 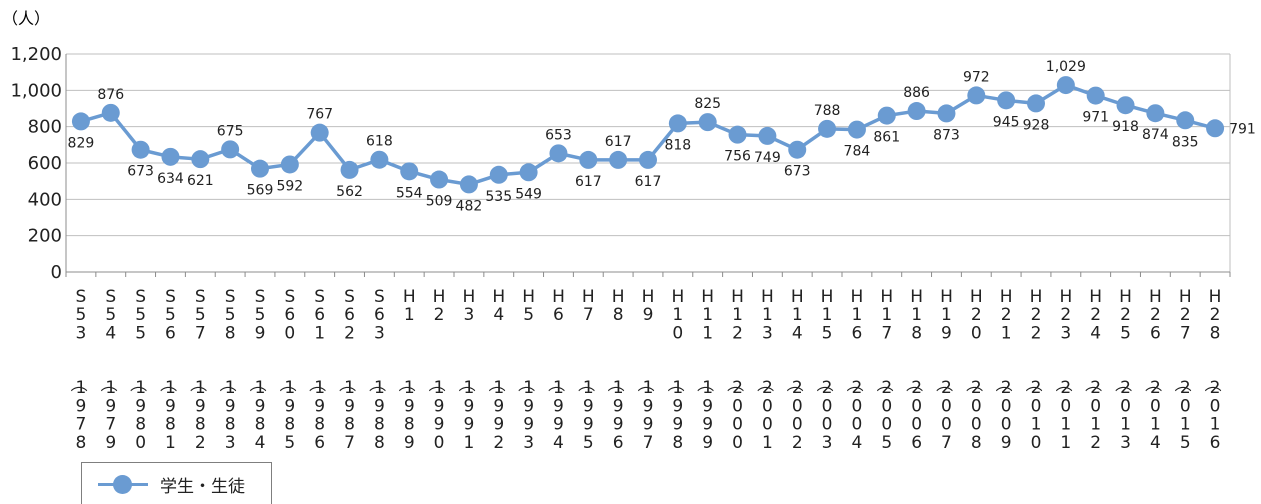 What do you see at coordinates (230, 131) in the screenshot?
I see `data-label: 675` at bounding box center [230, 131].